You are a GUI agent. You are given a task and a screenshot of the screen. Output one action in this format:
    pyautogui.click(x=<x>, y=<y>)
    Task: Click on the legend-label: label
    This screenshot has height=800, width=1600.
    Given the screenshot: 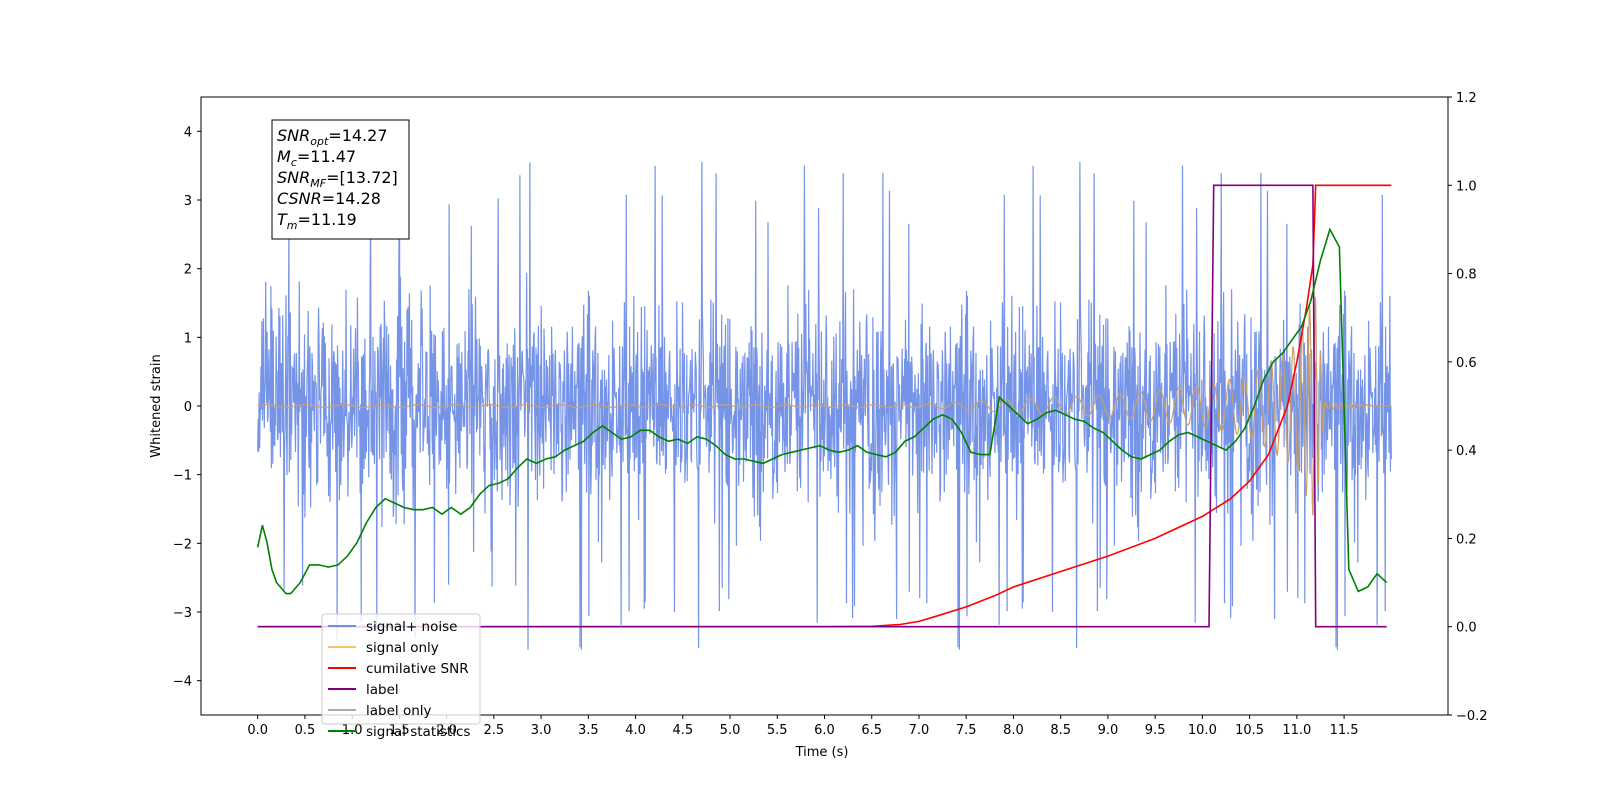 What is the action you would take?
    pyautogui.click(x=382, y=690)
    